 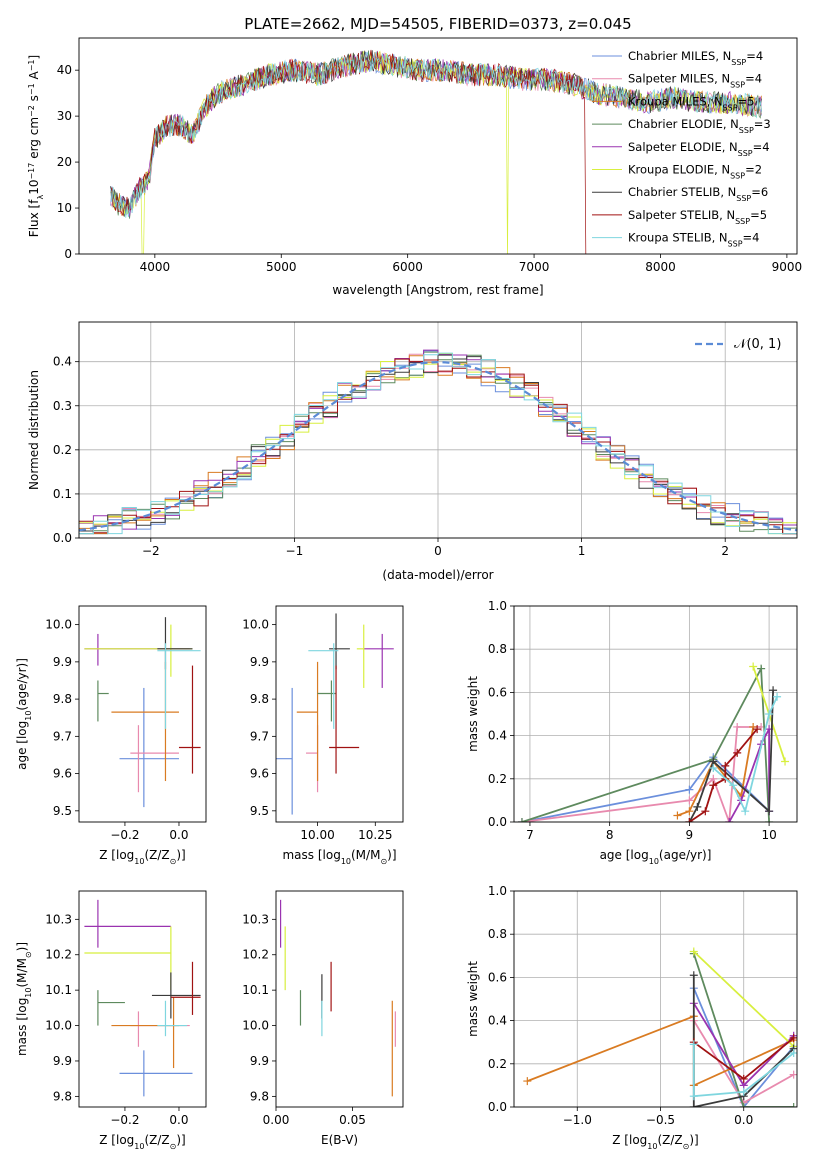 I want to click on residual-ylabel: Normed distribution, so click(x=34, y=430).